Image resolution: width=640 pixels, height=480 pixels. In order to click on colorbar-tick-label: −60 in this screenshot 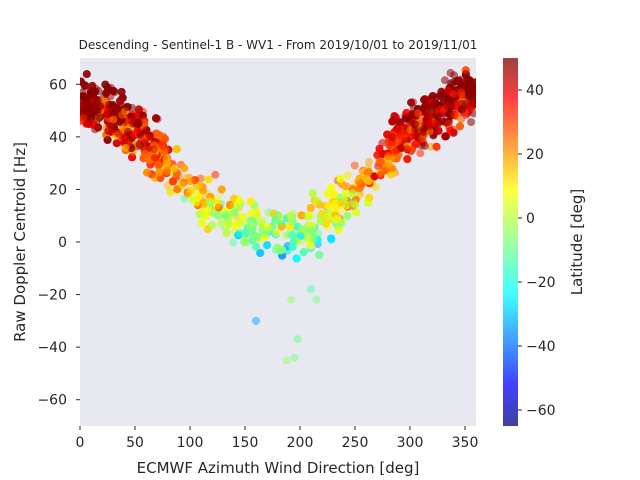, I will do `click(541, 411)`.